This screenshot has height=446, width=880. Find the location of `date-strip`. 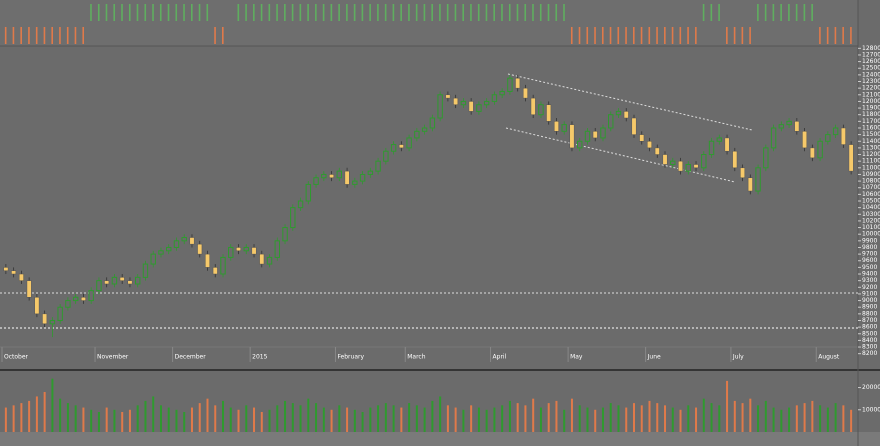

date-strip is located at coordinates (440, 439).